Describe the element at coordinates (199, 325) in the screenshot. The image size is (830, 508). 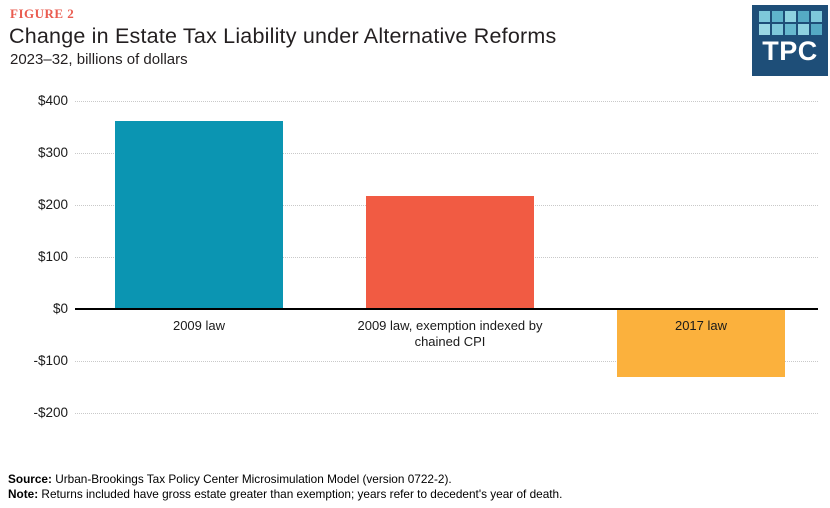
I see `category-label: 2009 law` at that location.